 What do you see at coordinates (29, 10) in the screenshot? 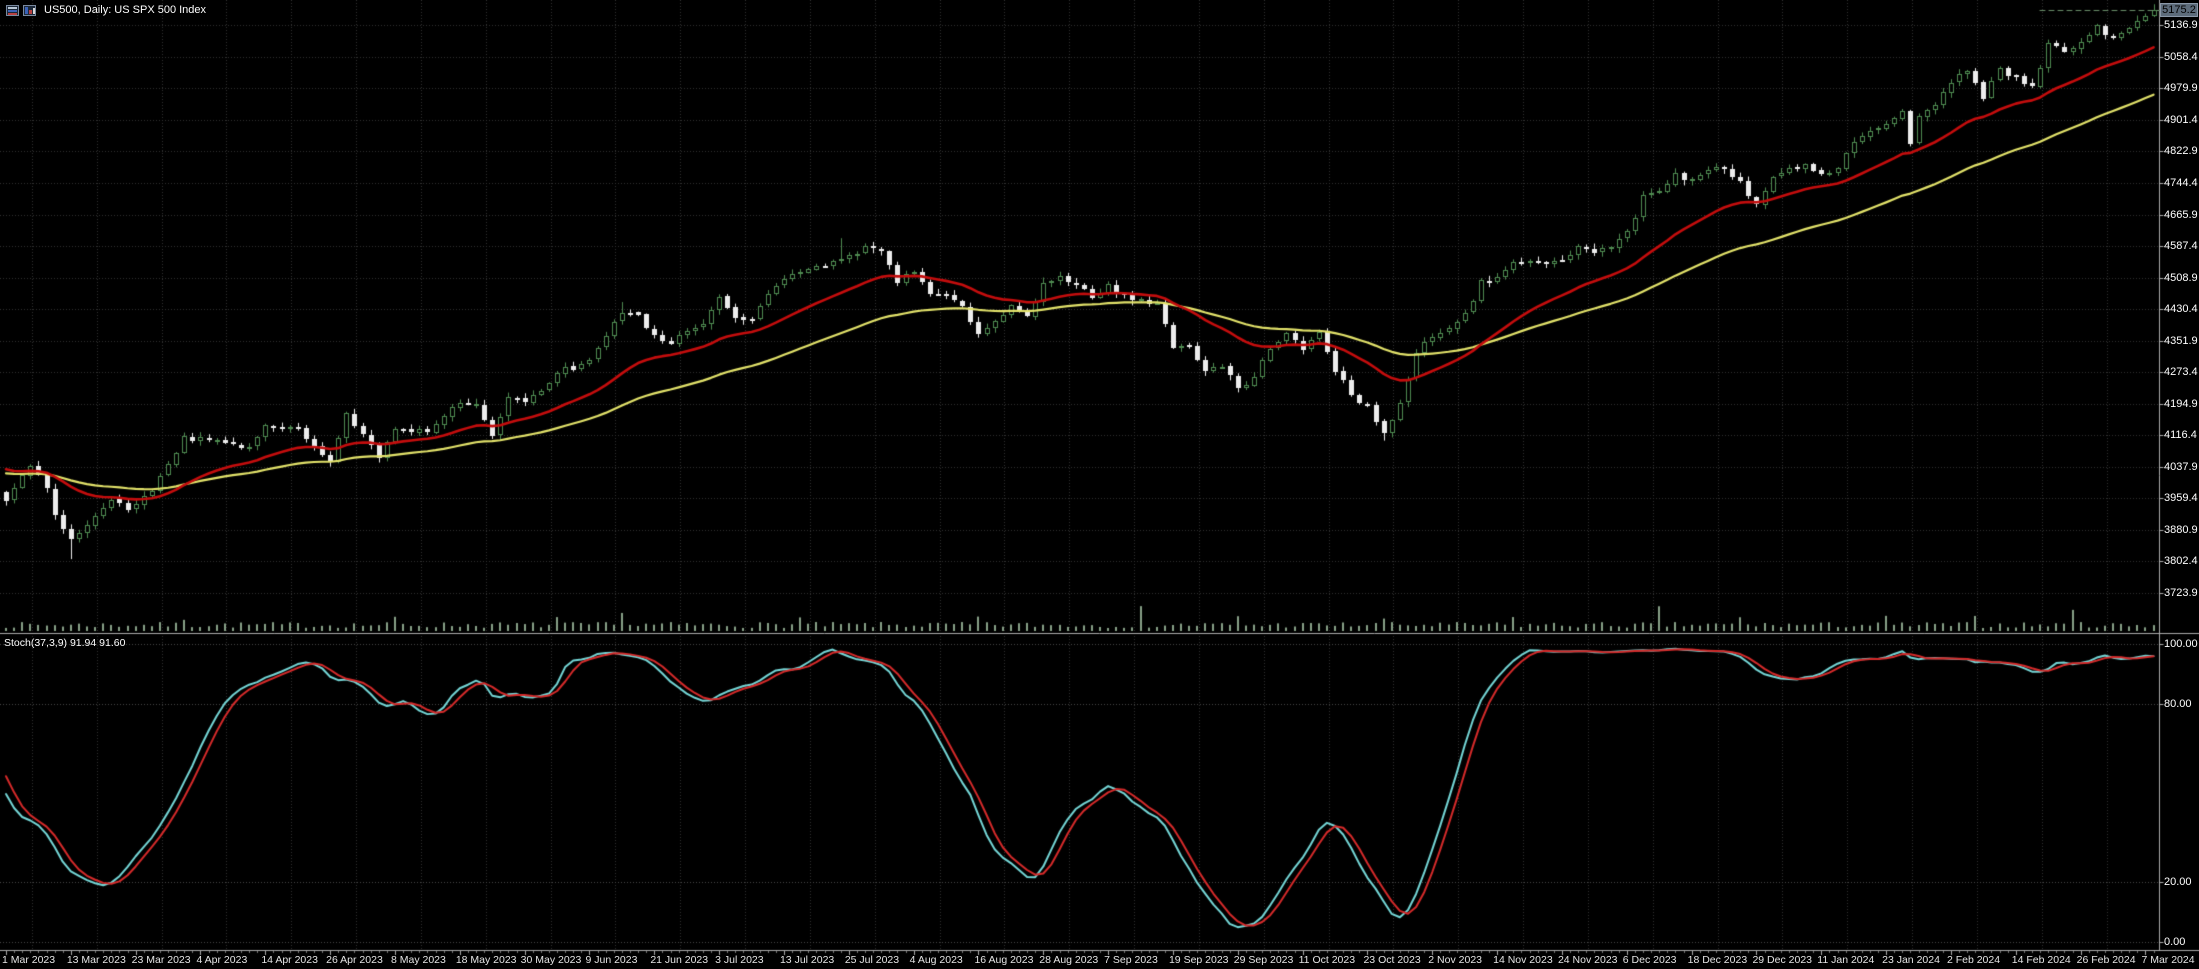
I see `candlestick-chart-icon` at bounding box center [29, 10].